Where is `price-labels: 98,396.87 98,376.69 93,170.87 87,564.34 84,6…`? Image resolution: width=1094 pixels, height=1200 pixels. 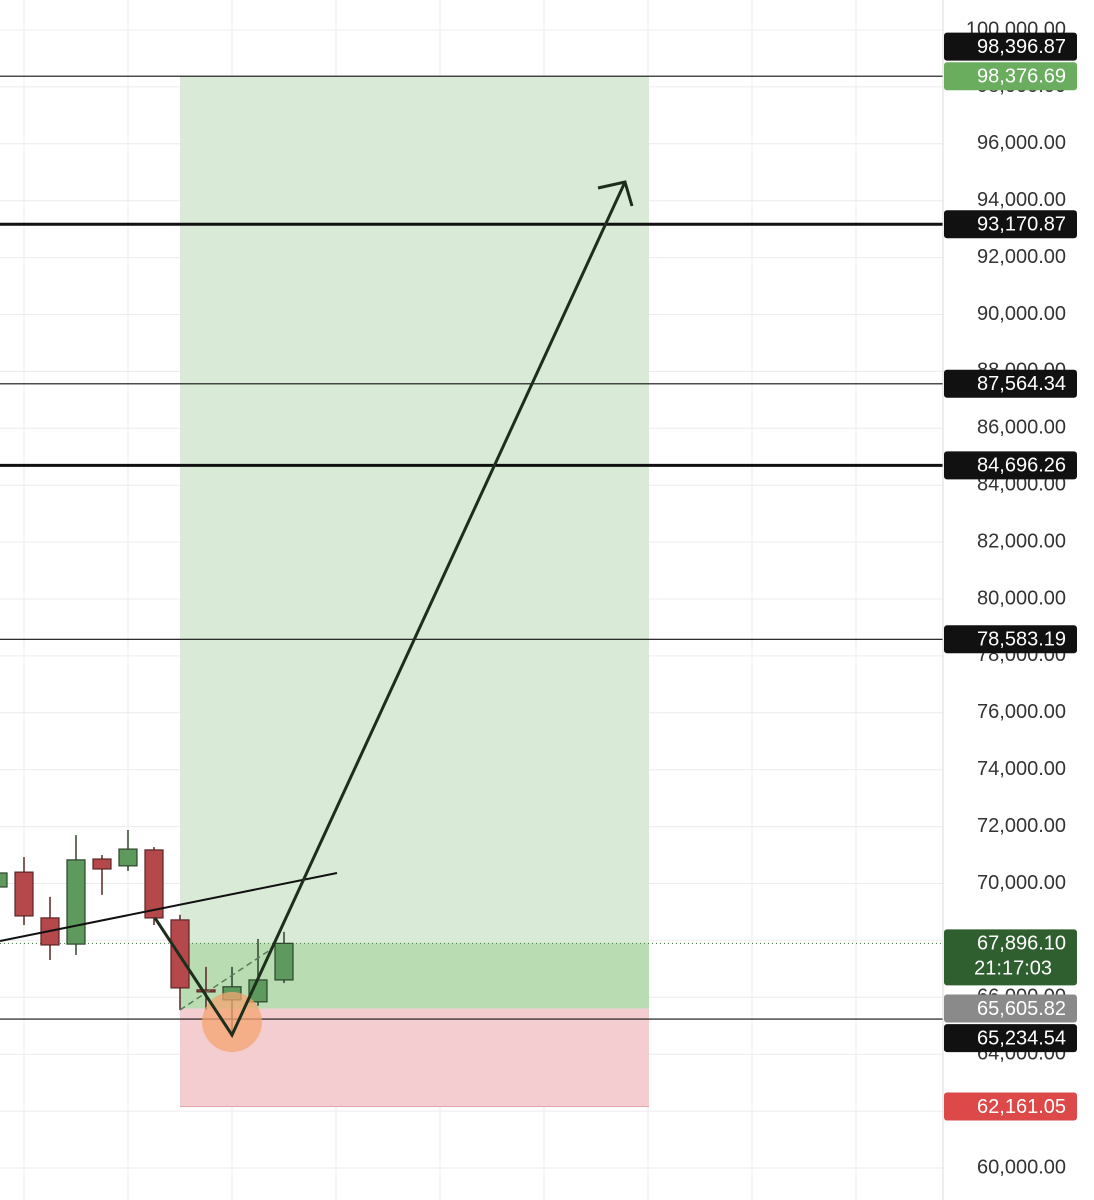 price-labels: 98,396.87 98,376.69 93,170.87 87,564.34 84,6… is located at coordinates (1010, 576).